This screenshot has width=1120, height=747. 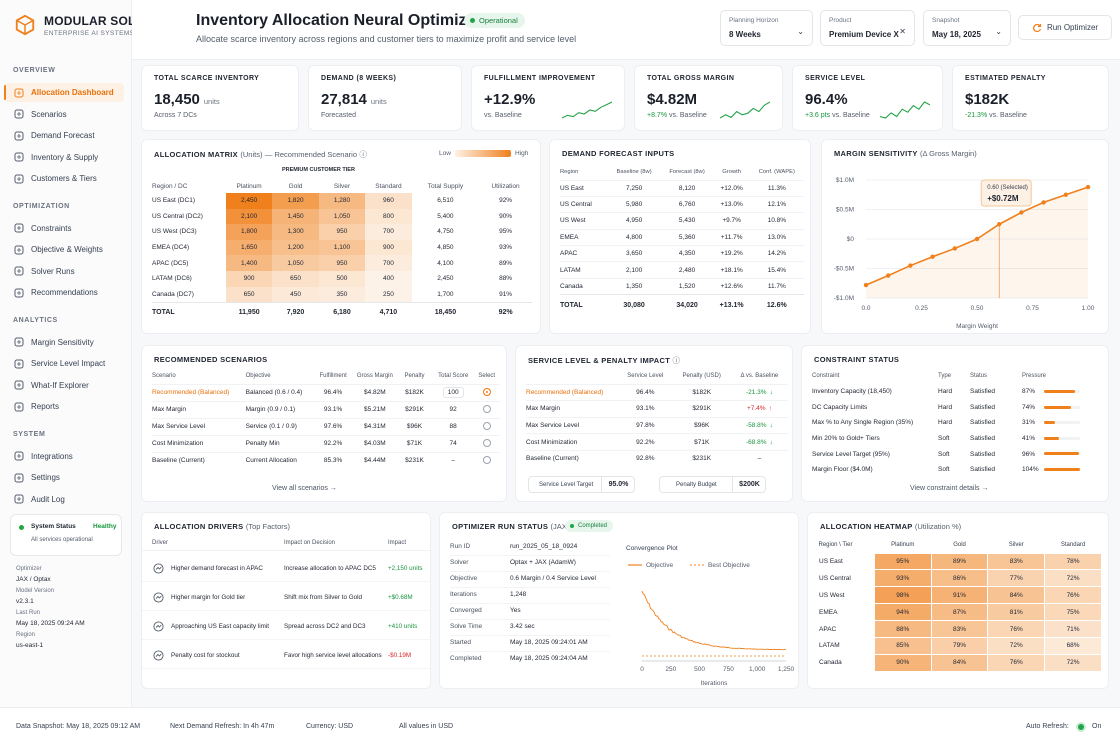 I want to click on scenario-cell: $71K, so click(x=414, y=443).